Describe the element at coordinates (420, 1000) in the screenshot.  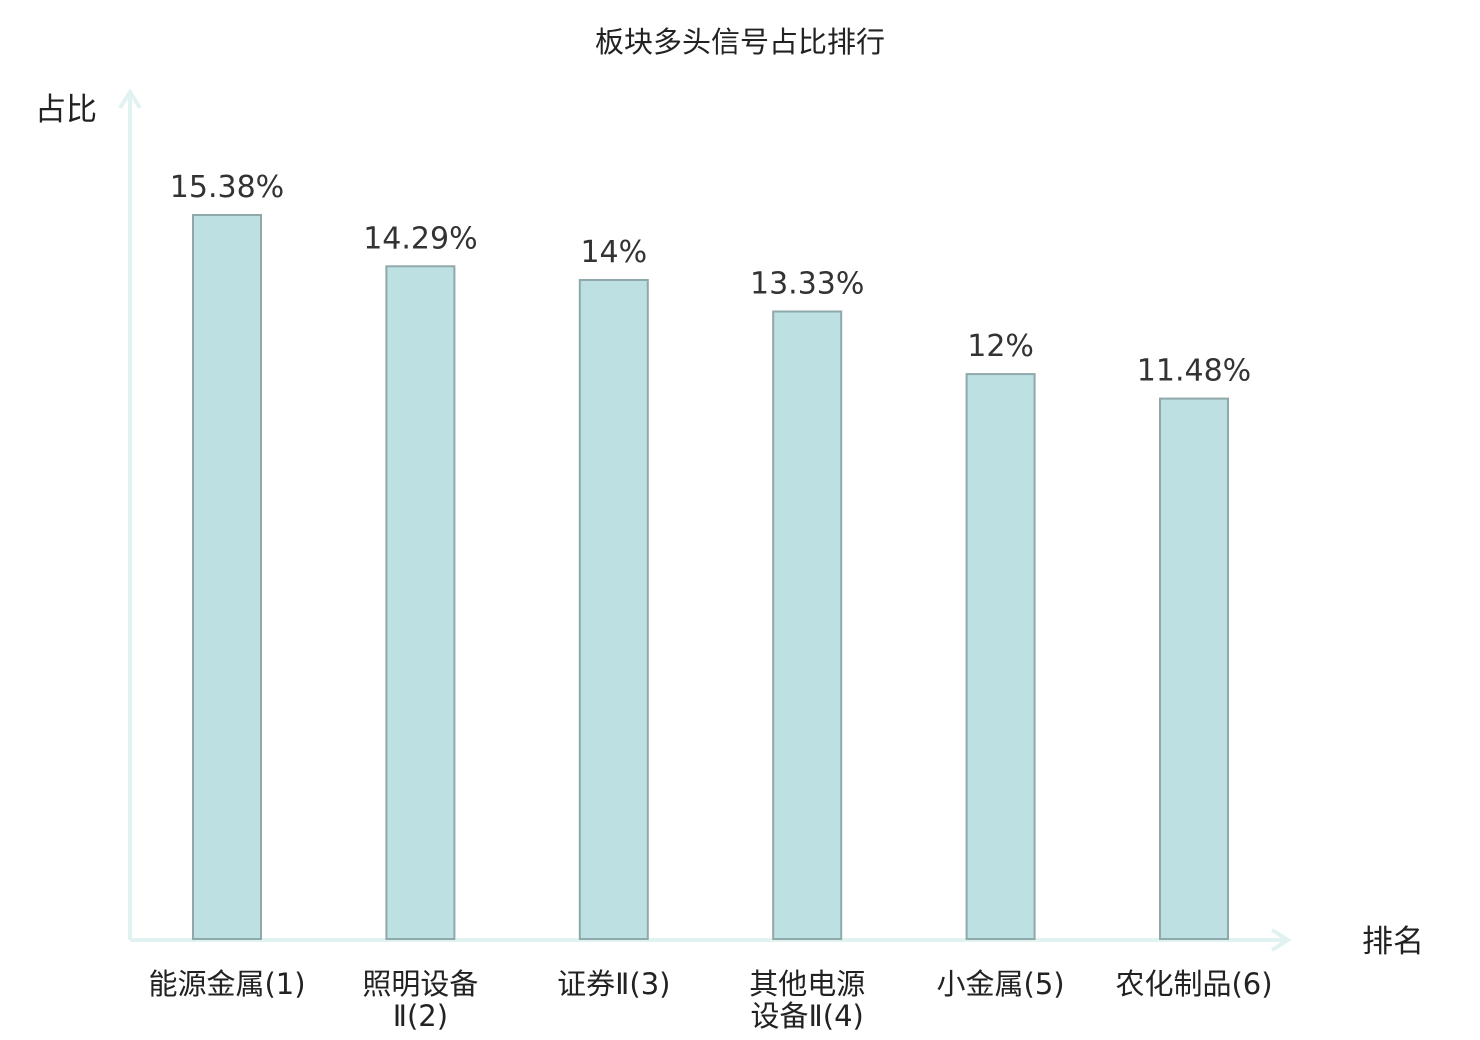
I see `x-tick-label-2: 照明设备 Ⅱ(2)` at that location.